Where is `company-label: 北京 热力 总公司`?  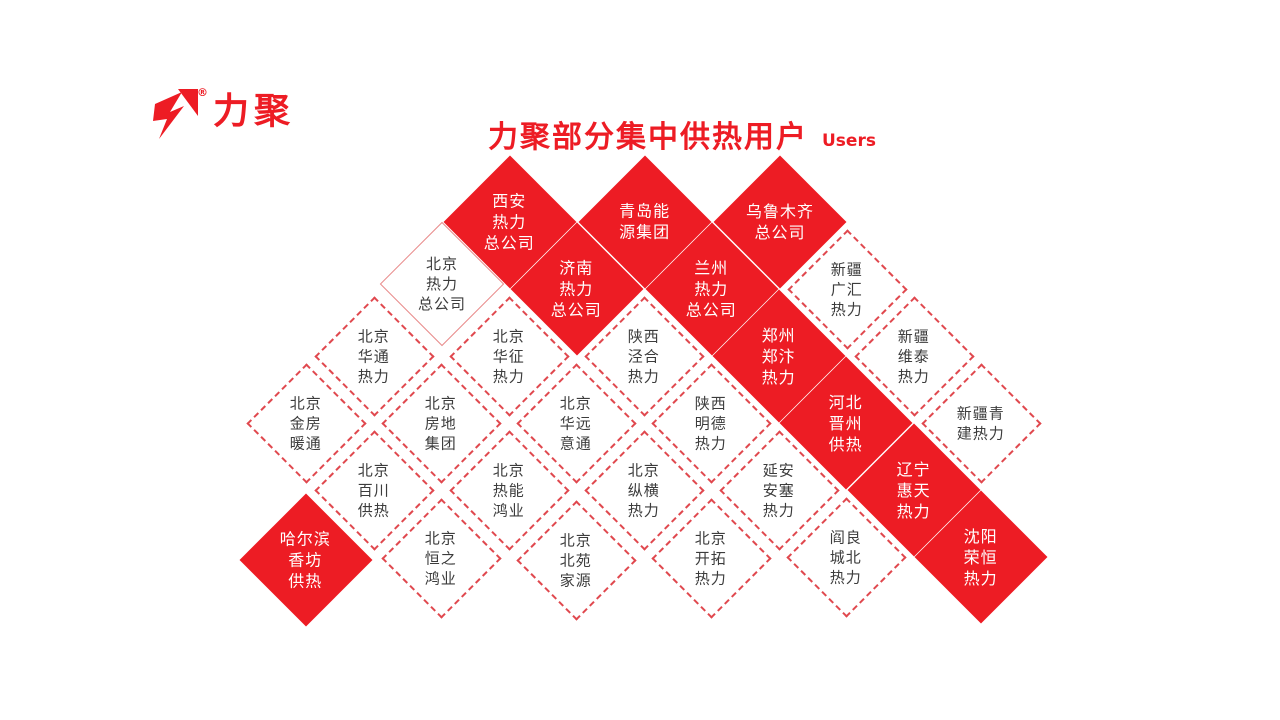 company-label: 北京 热力 总公司 is located at coordinates (442, 284).